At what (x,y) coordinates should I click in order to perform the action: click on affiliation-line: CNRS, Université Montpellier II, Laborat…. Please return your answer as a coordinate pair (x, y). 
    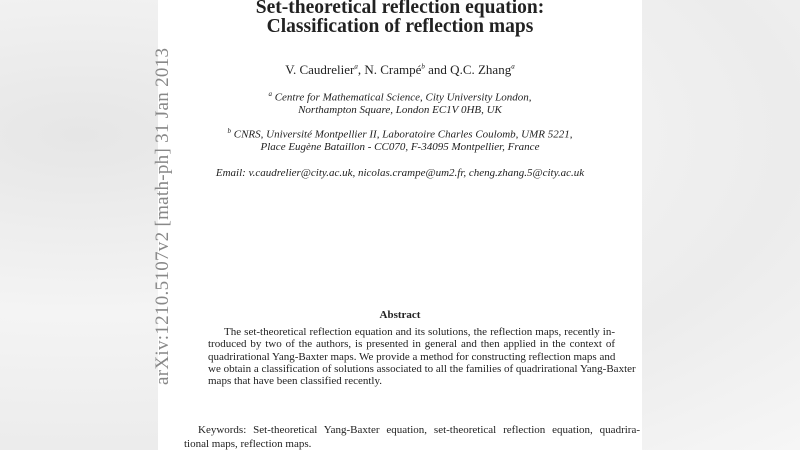
    Looking at the image, I should click on (403, 134).